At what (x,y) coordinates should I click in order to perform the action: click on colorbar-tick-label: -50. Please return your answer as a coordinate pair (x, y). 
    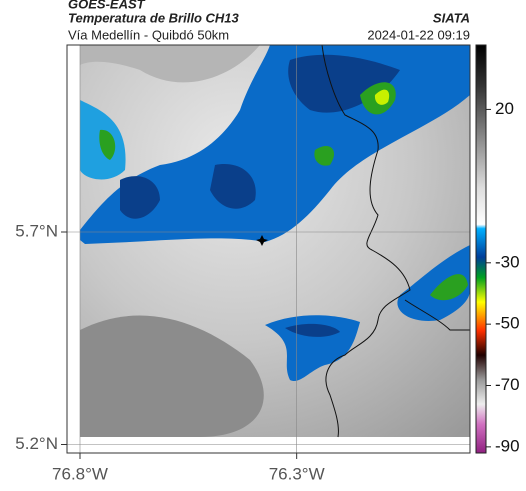
    Looking at the image, I should click on (507, 323).